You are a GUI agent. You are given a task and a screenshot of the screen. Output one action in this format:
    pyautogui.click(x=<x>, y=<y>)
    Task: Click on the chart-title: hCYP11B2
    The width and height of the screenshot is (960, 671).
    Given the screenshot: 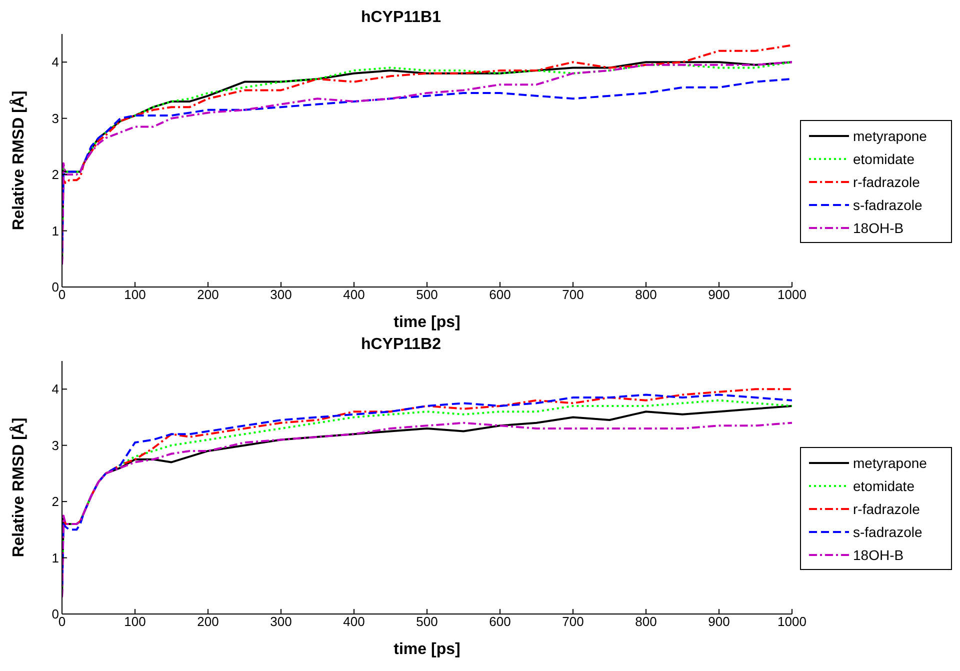 What is the action you would take?
    pyautogui.click(x=401, y=345)
    